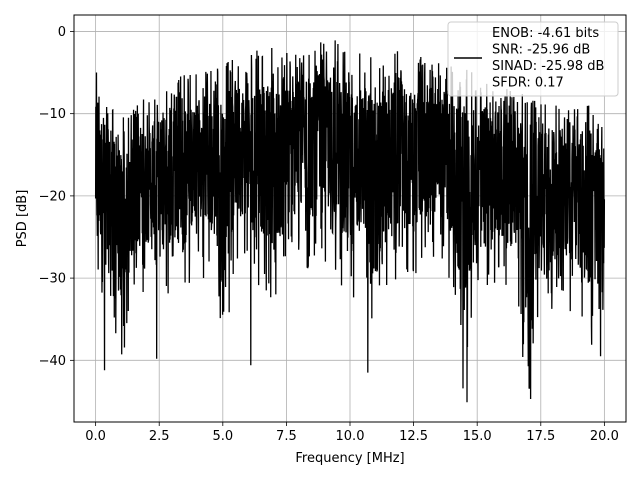  What do you see at coordinates (222, 436) in the screenshot?
I see `x-tick-label: 5.0` at bounding box center [222, 436].